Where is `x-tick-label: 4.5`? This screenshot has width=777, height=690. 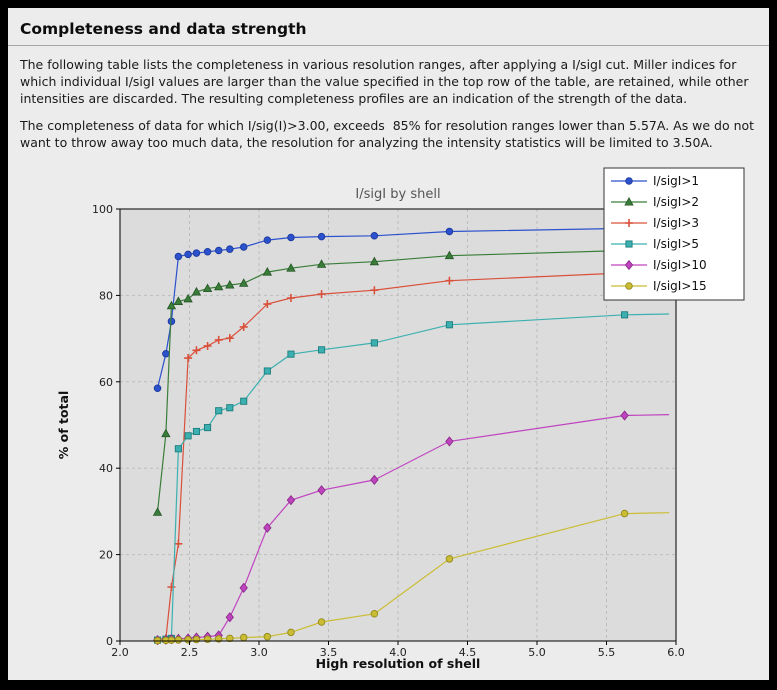
x-tick-label: 4.5 is located at coordinates (468, 652).